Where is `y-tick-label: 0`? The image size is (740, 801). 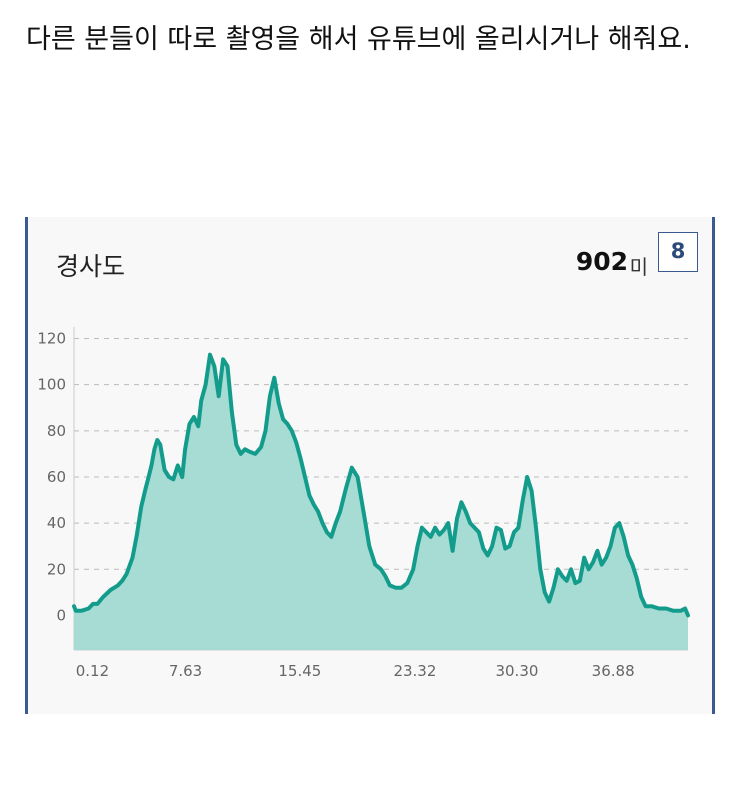
y-tick-label: 0 is located at coordinates (61, 615).